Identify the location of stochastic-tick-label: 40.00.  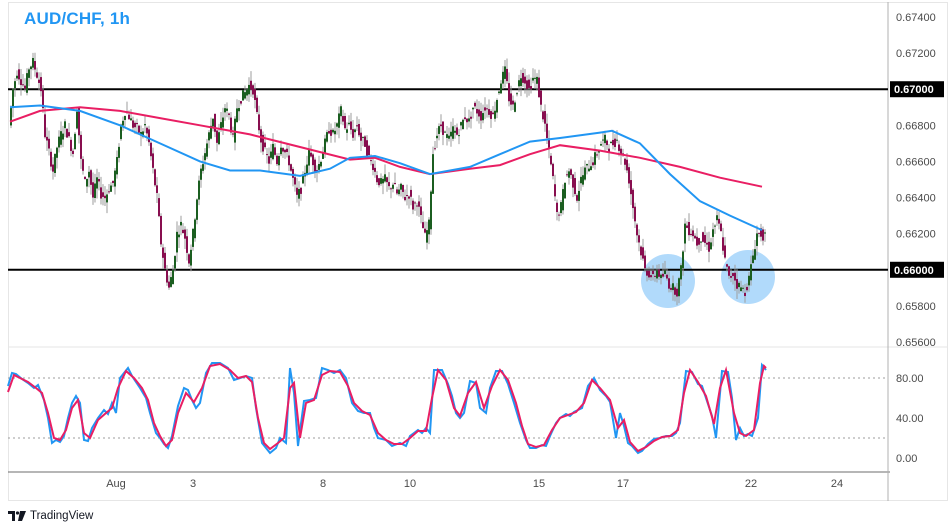
(910, 419).